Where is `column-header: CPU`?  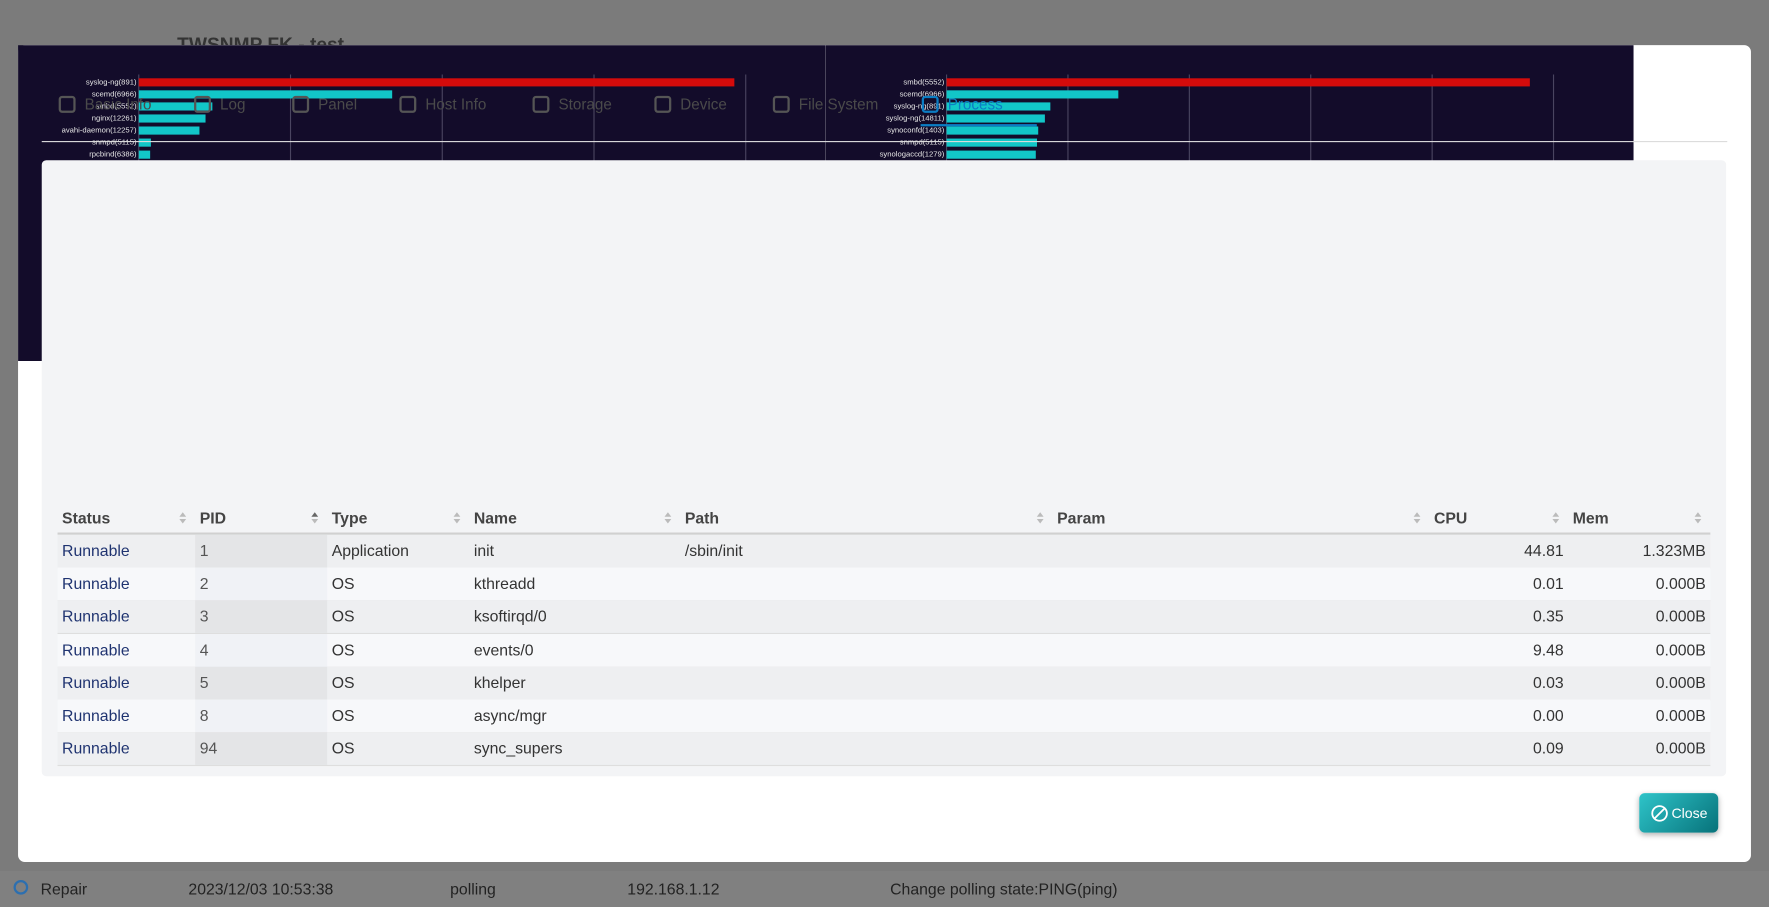
column-header: CPU is located at coordinates (1450, 517).